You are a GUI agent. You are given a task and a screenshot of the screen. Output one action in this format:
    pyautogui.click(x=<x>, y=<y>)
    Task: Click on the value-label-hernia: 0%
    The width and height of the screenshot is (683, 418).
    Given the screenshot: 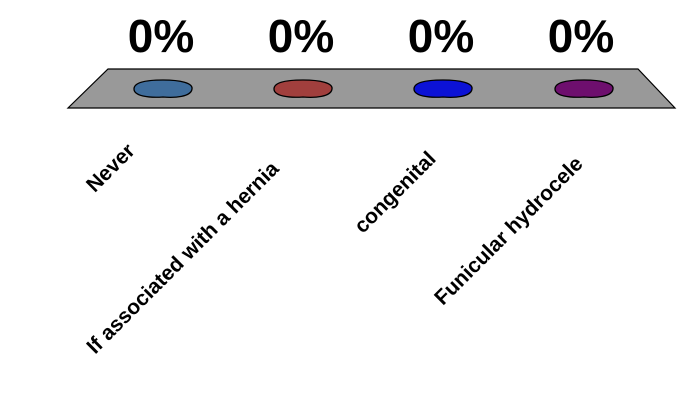 What is the action you would take?
    pyautogui.click(x=301, y=36)
    